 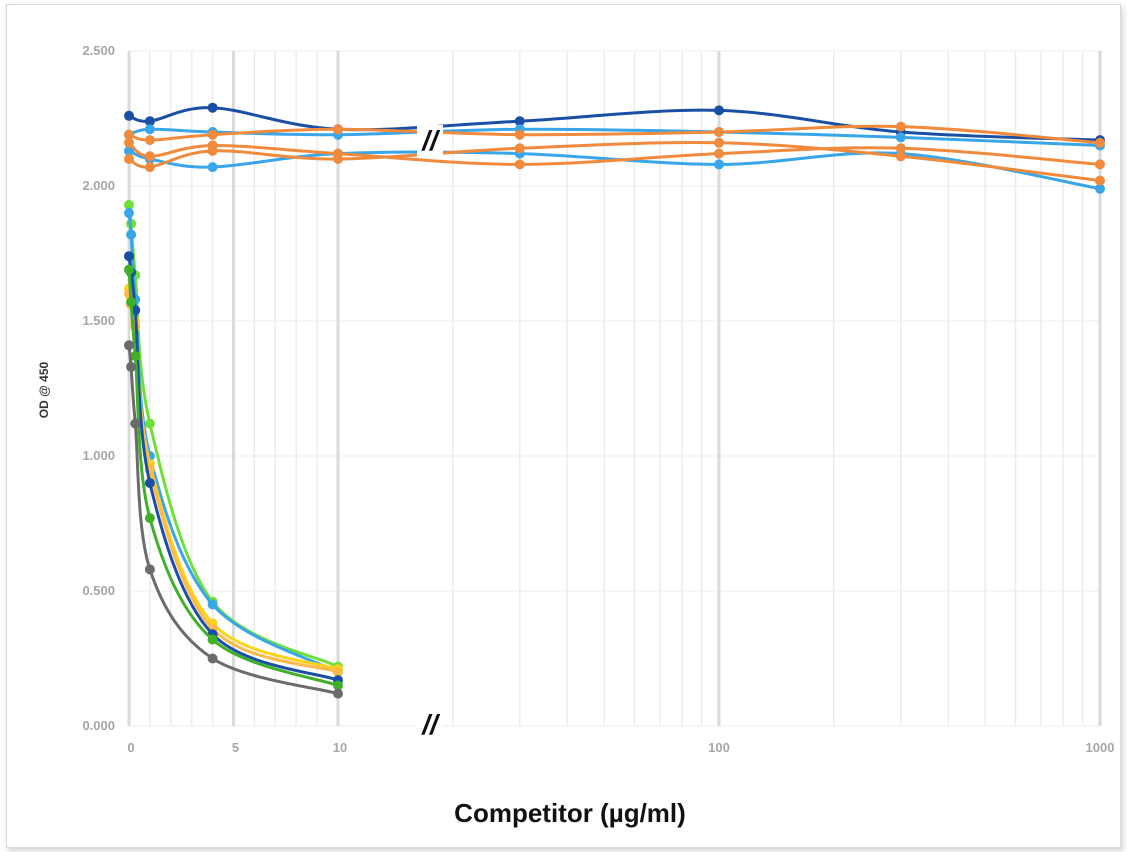 What do you see at coordinates (44, 389) in the screenshot?
I see `y-axis-label: OD @ 450` at bounding box center [44, 389].